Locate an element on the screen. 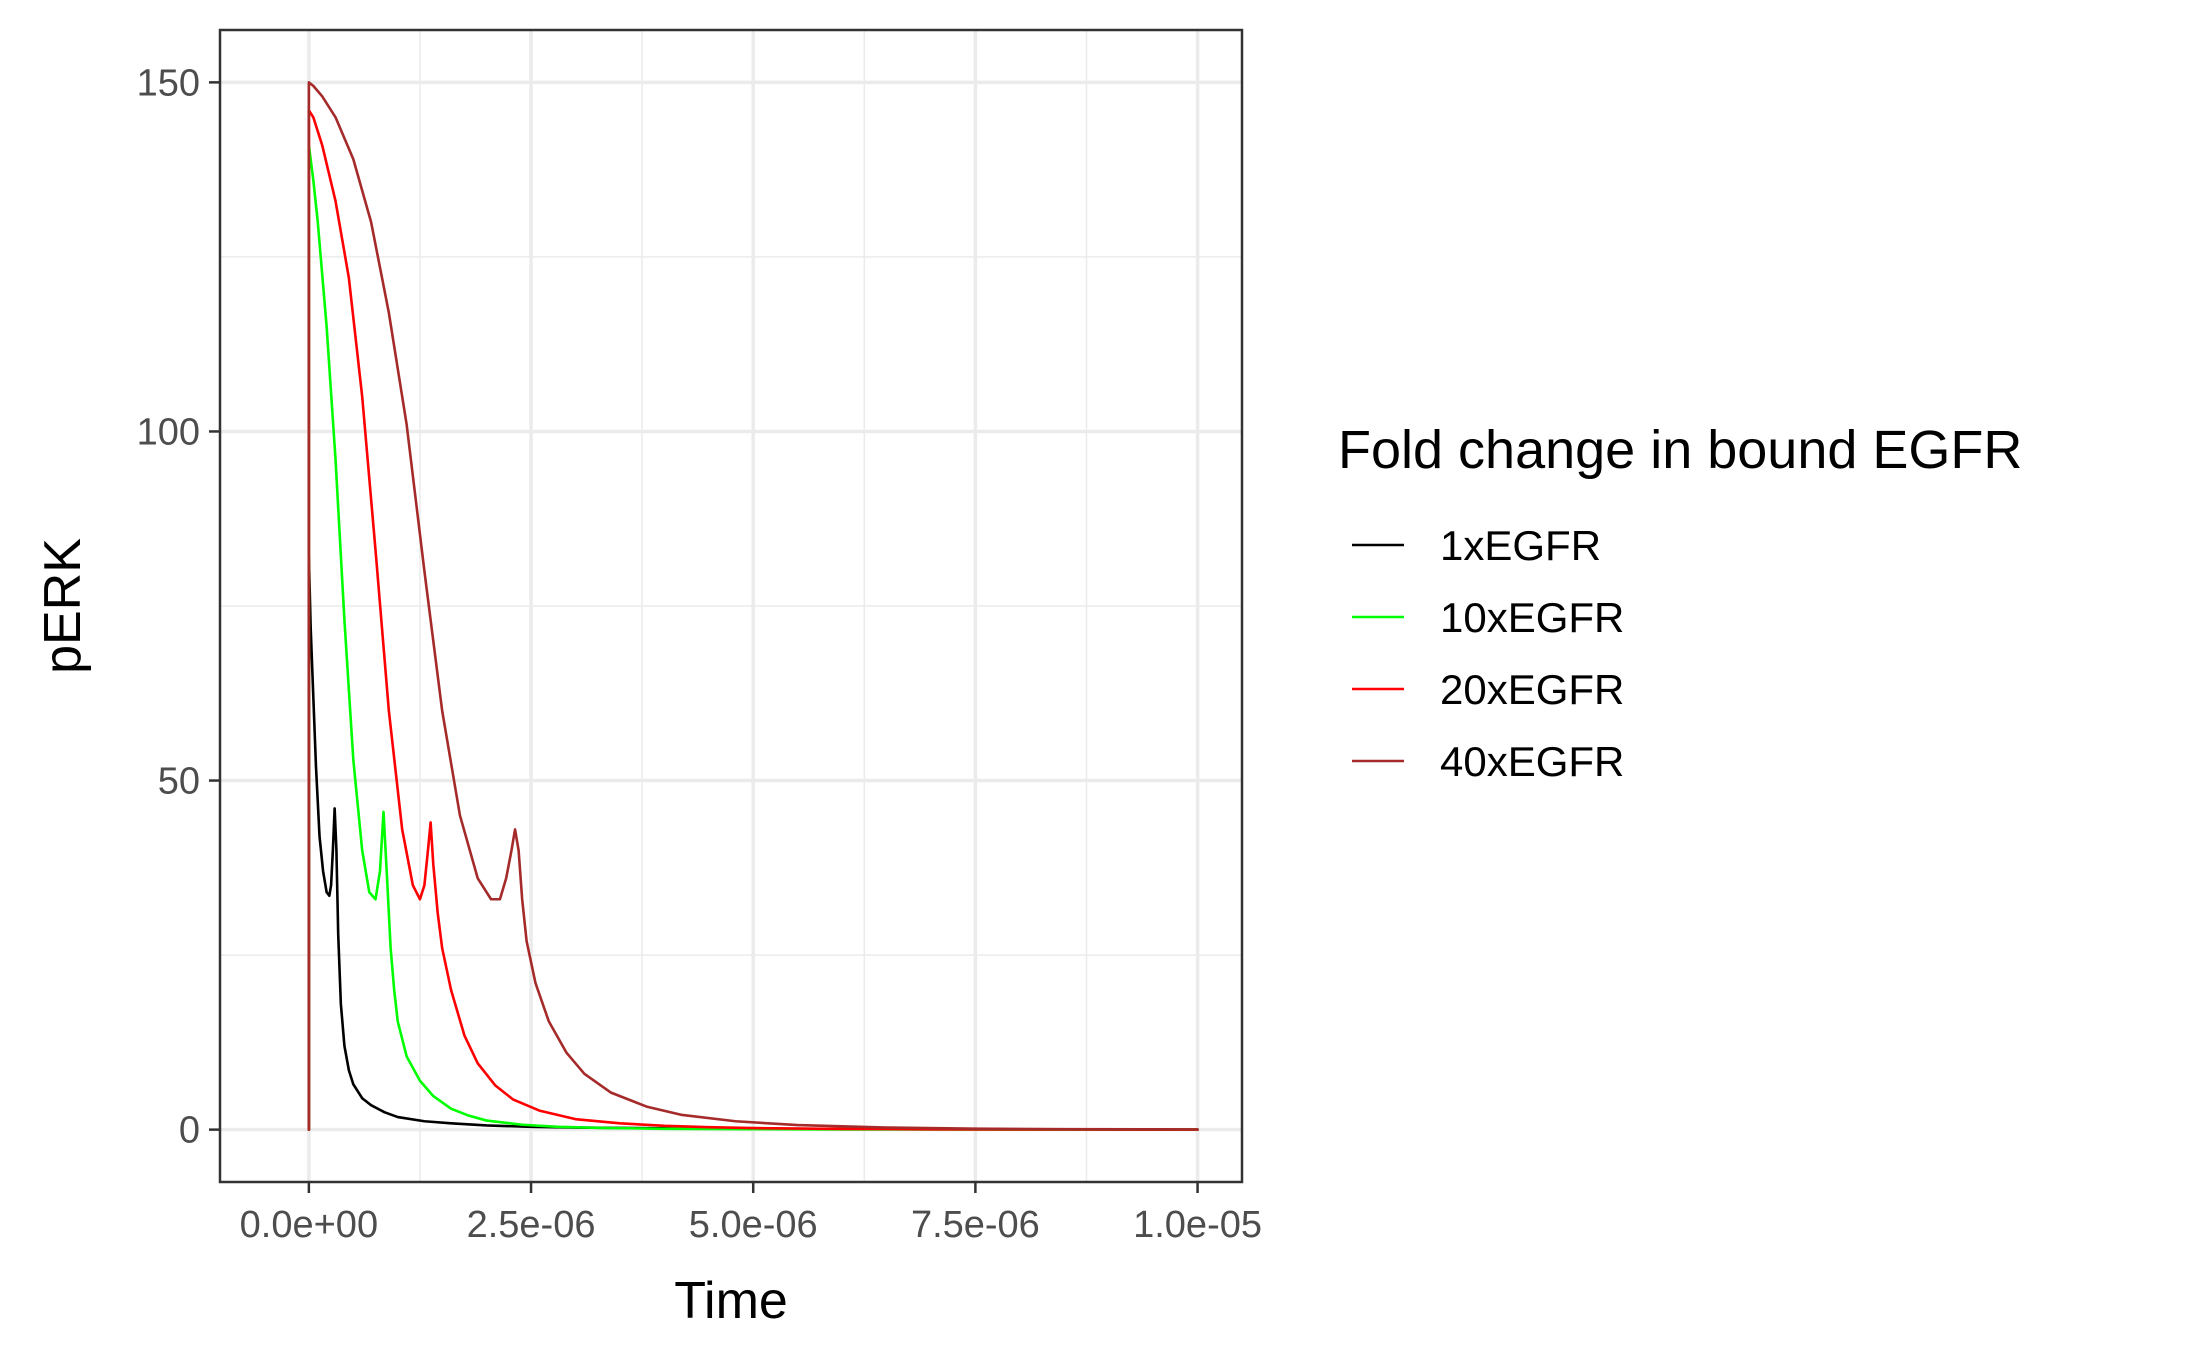  x-axis-ticks: 0.0e+00 2.5e-06 5.0e-06 7.5e-06 1.0e-05 is located at coordinates (751, 1214).